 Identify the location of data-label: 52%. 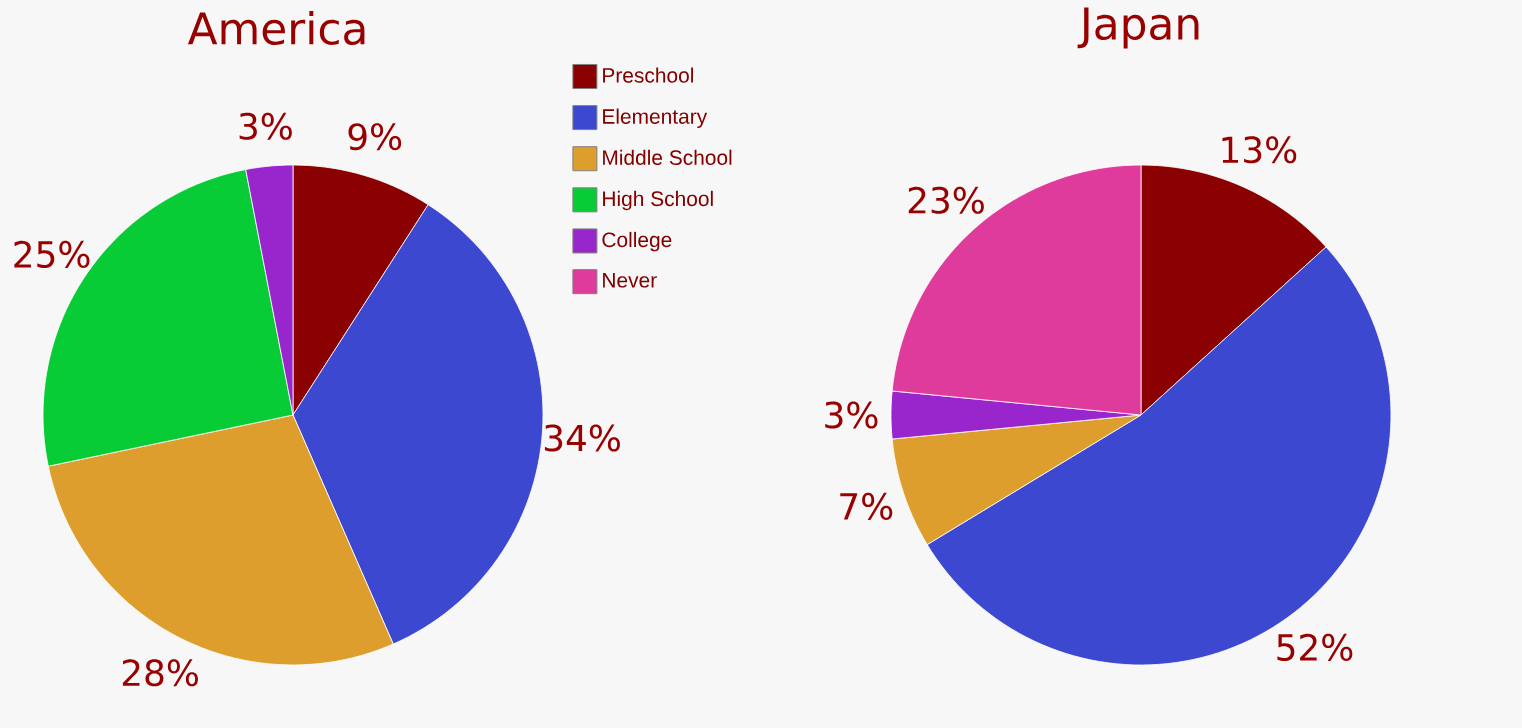
(1315, 647).